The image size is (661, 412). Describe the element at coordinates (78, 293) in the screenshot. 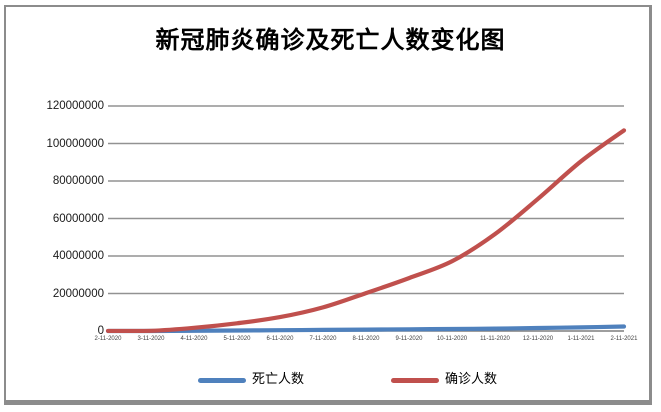

I see `y-axis-tick-label: 20000000` at that location.